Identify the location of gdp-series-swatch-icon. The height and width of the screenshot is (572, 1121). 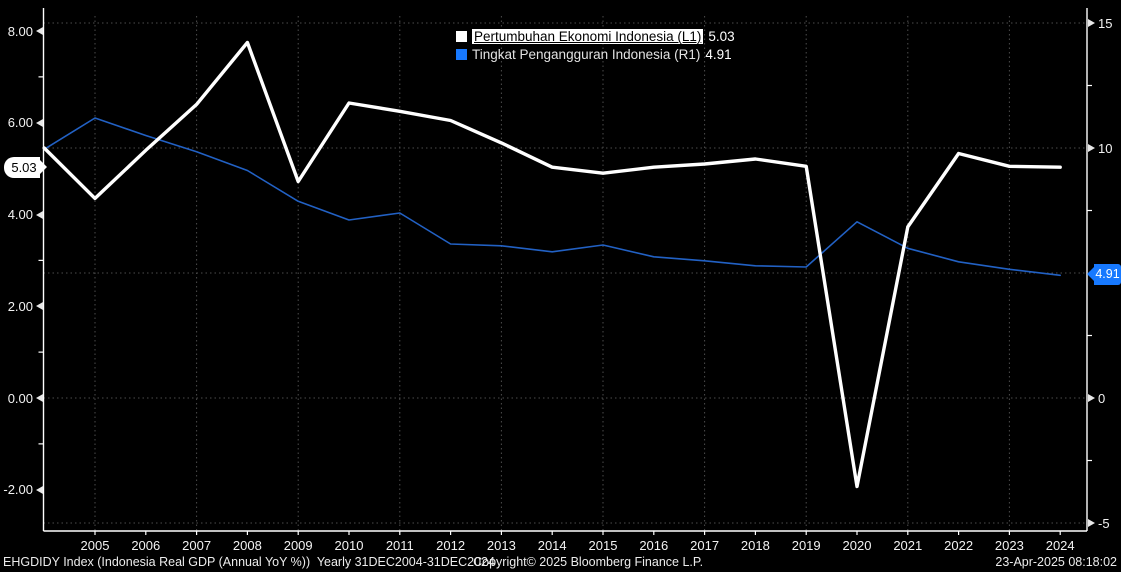
(461, 36).